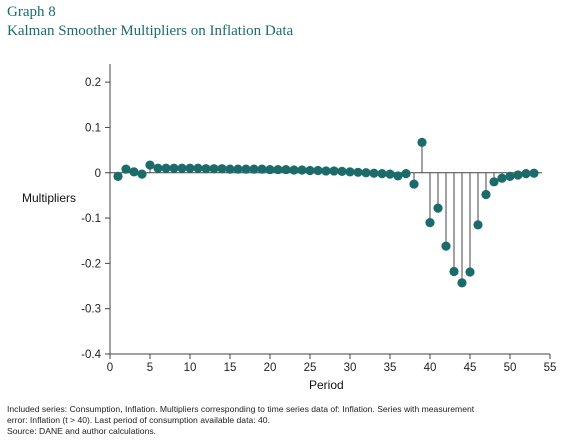 The height and width of the screenshot is (441, 580). What do you see at coordinates (82, 431) in the screenshot?
I see `footnote-source: Source: DANE and author calculations.` at bounding box center [82, 431].